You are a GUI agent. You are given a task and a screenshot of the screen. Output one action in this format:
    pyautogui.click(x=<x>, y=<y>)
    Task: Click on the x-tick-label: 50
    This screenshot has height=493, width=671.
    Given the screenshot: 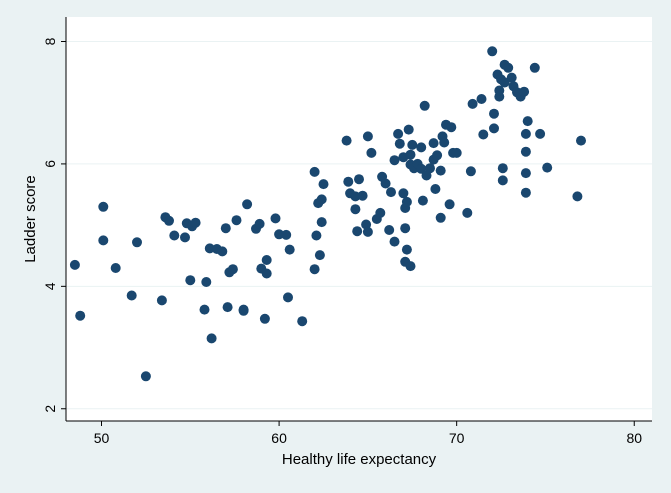 What is the action you would take?
    pyautogui.click(x=102, y=438)
    